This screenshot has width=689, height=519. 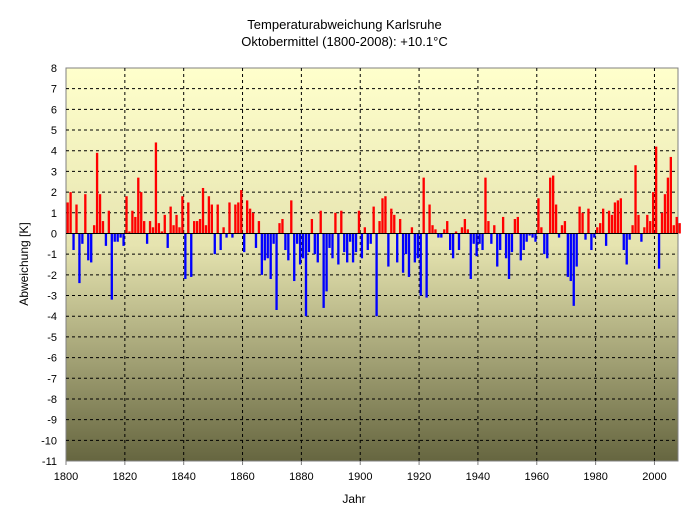 I want to click on x-tick-label: 1860, so click(x=242, y=477).